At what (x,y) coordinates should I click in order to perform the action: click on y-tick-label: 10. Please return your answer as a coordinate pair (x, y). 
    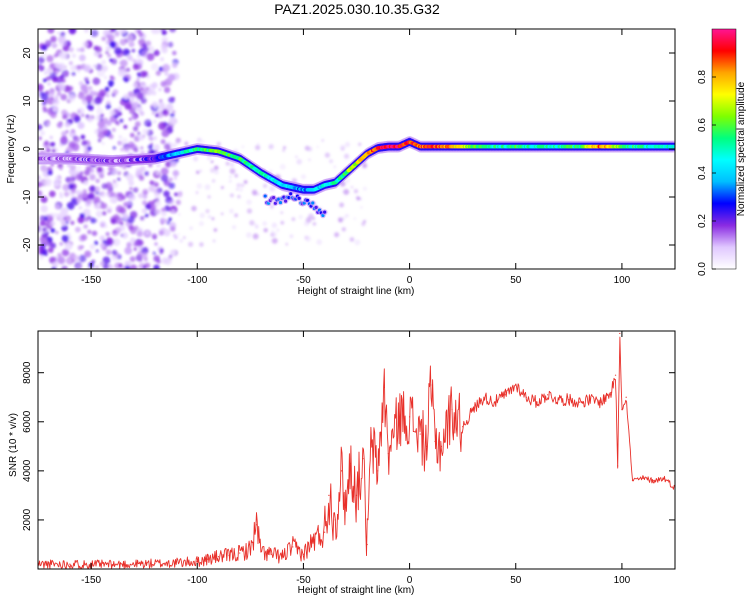
    Looking at the image, I should click on (27, 101).